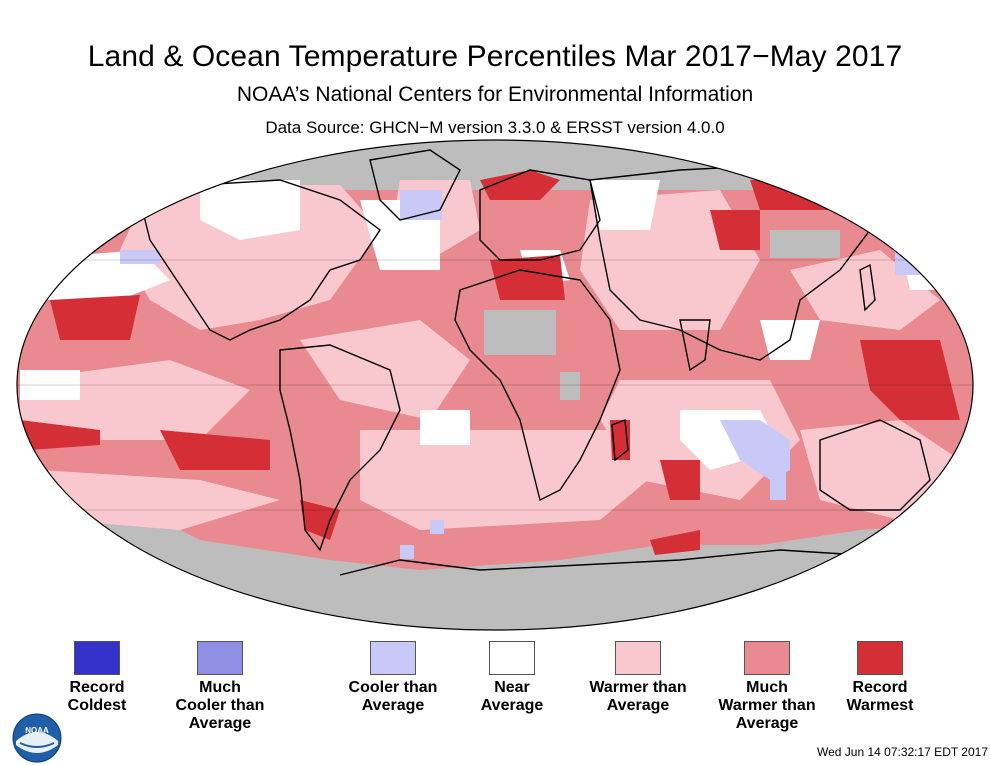 The image size is (990, 765). I want to click on greenland-cooler-region, so click(421, 205).